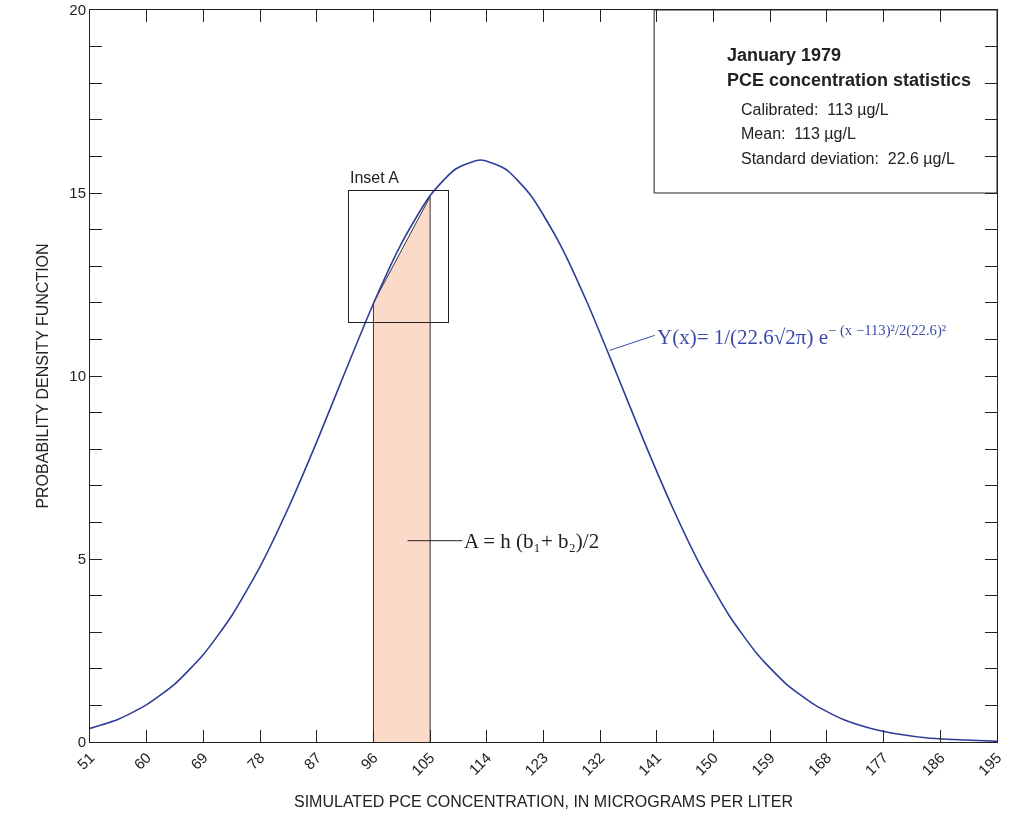 The width and height of the screenshot is (1013, 834). Describe the element at coordinates (784, 55) in the screenshot. I see `annotation: January 1979` at that location.